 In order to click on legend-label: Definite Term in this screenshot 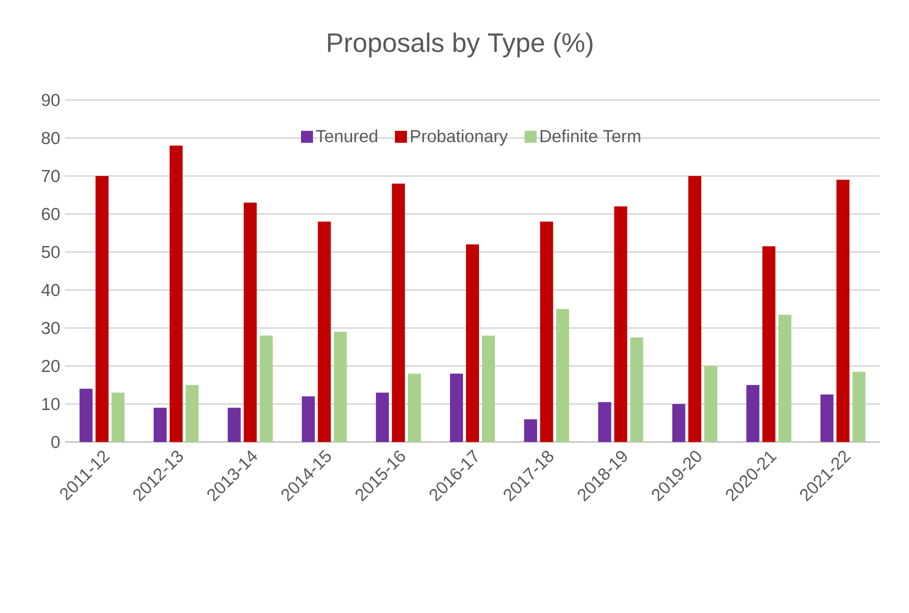, I will do `click(590, 136)`.